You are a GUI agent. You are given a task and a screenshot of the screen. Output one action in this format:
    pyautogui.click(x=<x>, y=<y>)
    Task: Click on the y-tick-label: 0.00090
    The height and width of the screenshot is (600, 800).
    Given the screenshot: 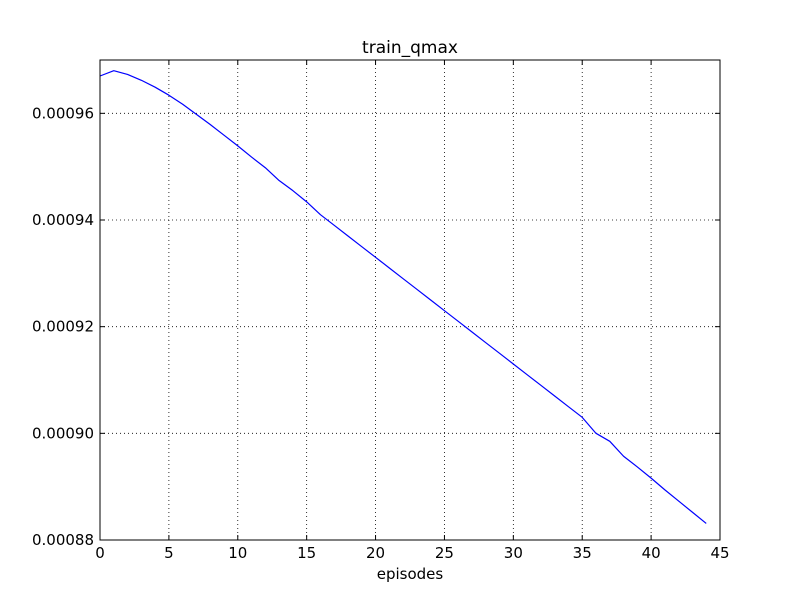 What is the action you would take?
    pyautogui.click(x=63, y=433)
    